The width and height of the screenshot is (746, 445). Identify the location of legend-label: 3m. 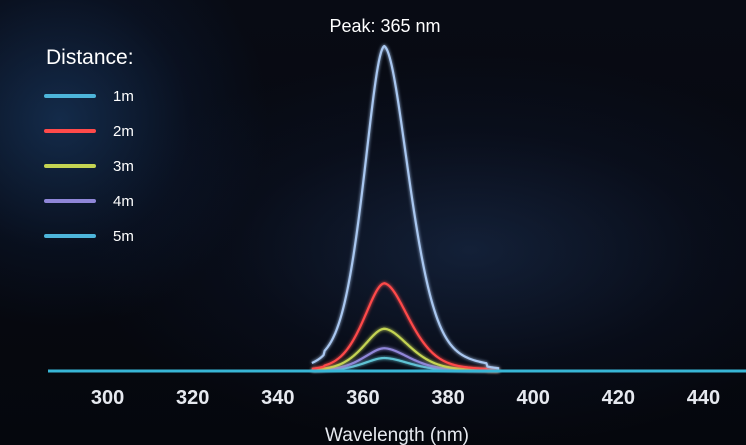
(123, 166).